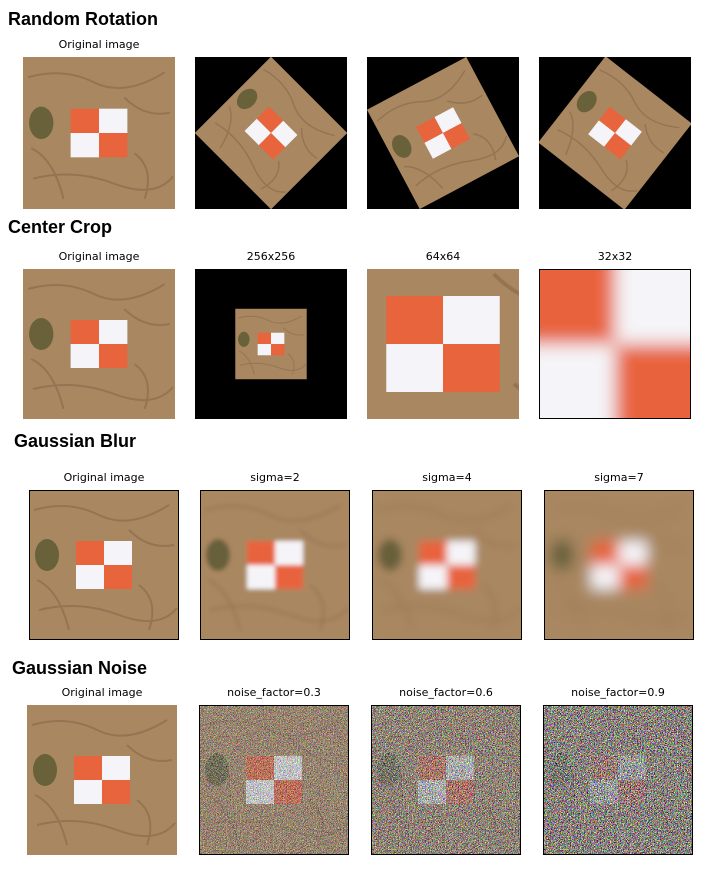 The image size is (716, 887). Describe the element at coordinates (446, 692) in the screenshot. I see `caption: noise_factor=0.6` at that location.